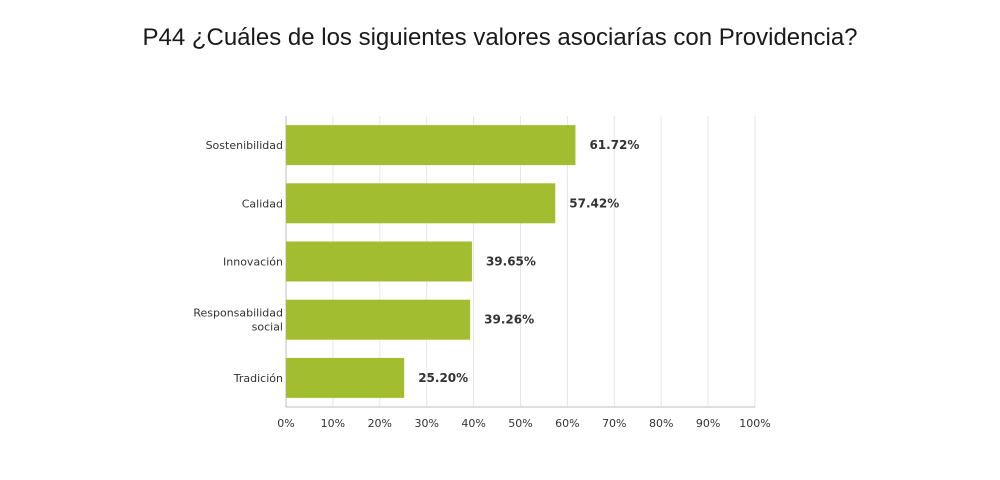 The width and height of the screenshot is (1000, 480). What do you see at coordinates (509, 320) in the screenshot?
I see `data-label: 39.26%` at bounding box center [509, 320].